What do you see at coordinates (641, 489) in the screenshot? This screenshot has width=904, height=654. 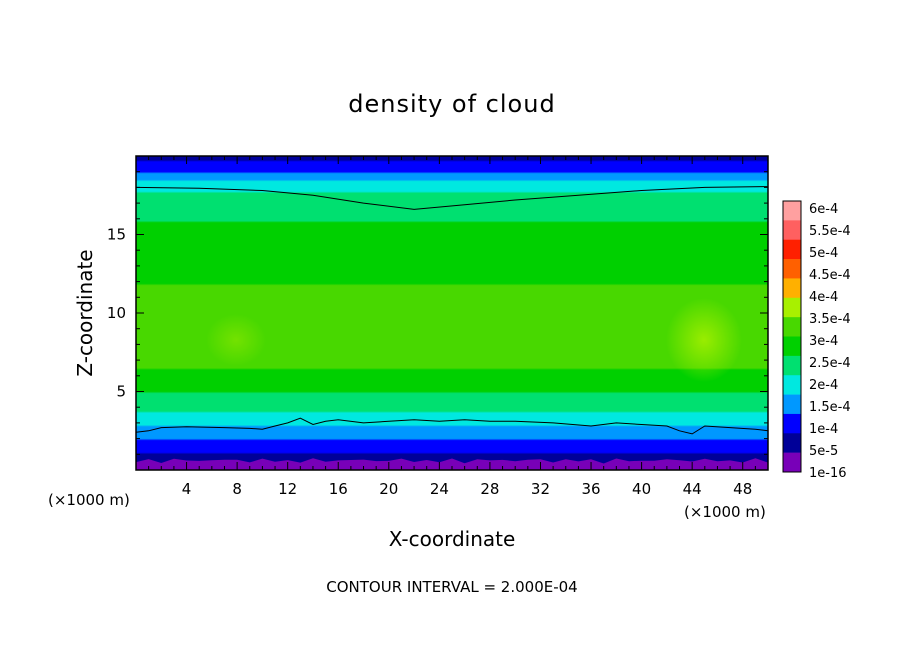 I see `x-tick-label: 40` at bounding box center [641, 489].